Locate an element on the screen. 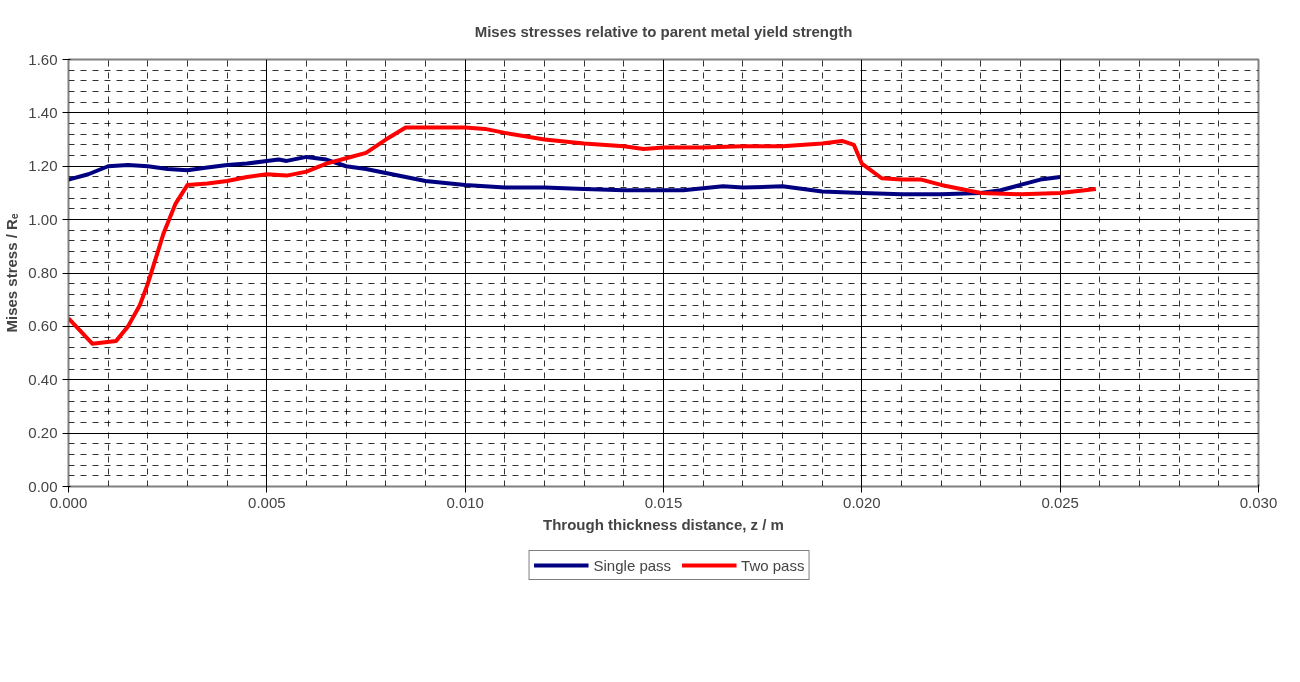 This screenshot has height=682, width=1300. legend-label: Single pass is located at coordinates (632, 565).